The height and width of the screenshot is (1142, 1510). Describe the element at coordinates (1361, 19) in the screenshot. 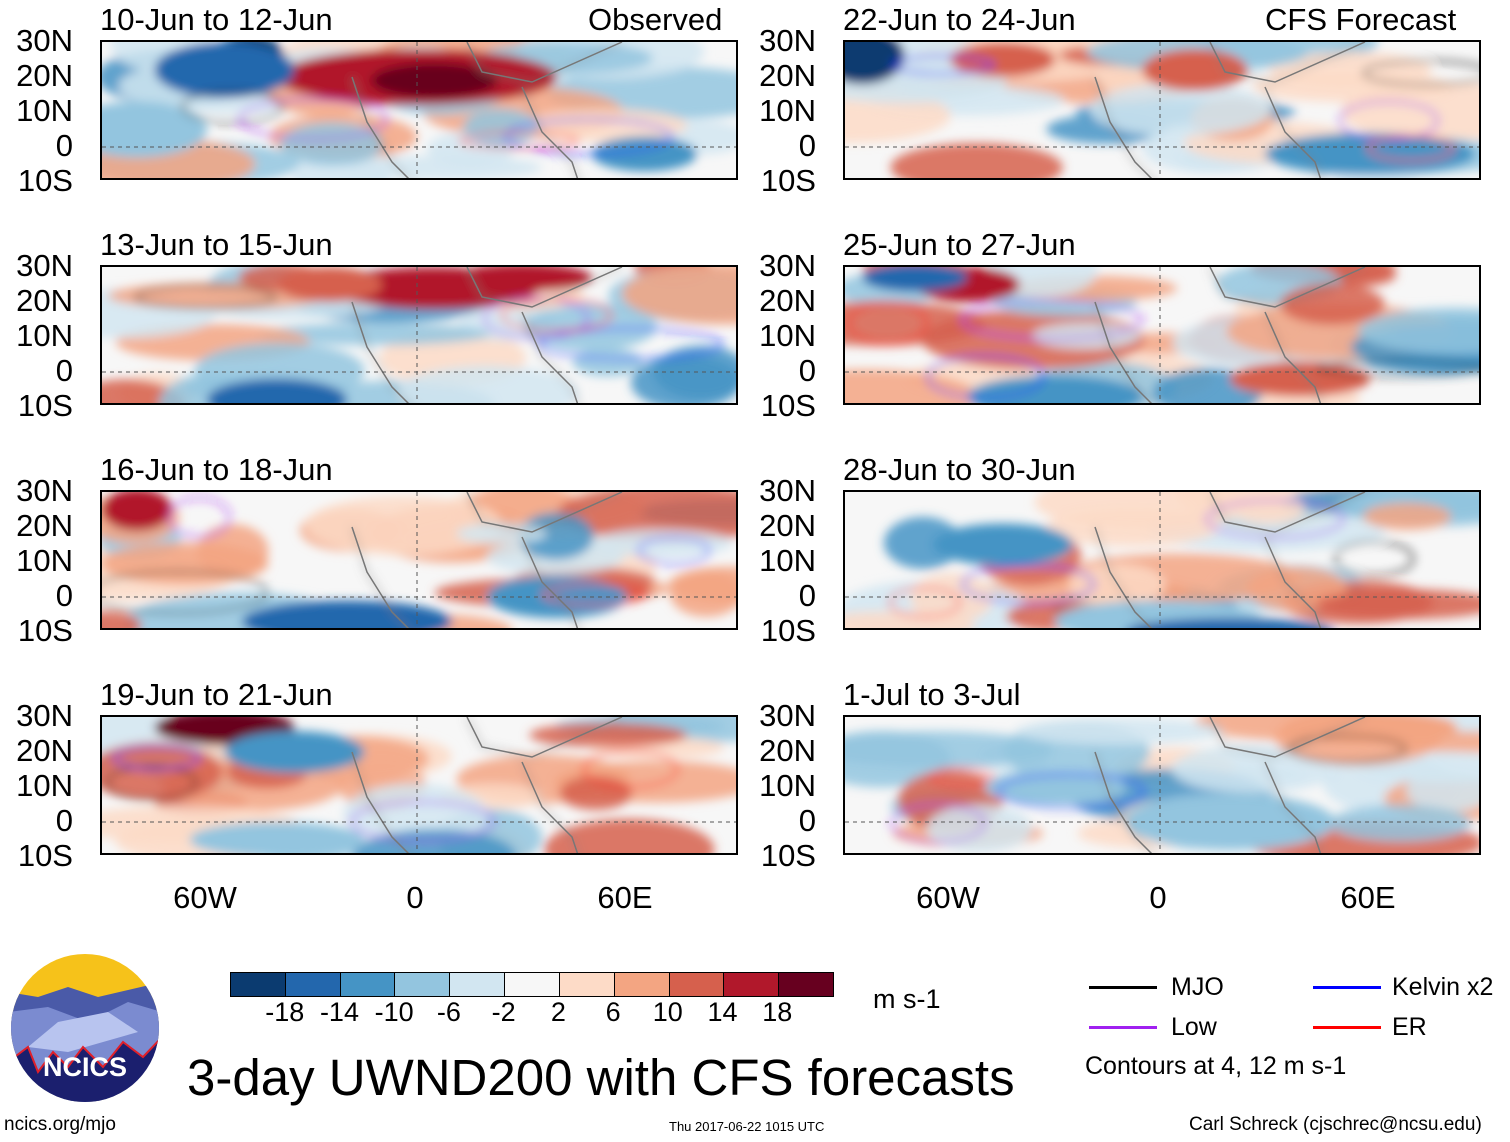

I see `forecast-label: CFS Forecast` at that location.